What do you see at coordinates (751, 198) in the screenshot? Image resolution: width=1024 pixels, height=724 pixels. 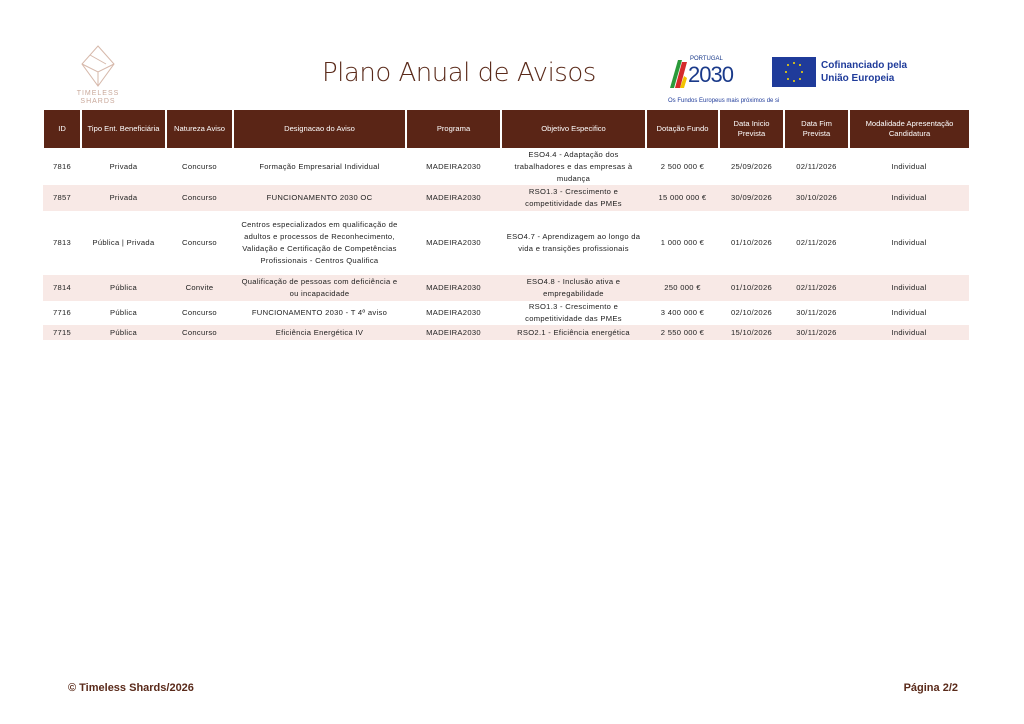 I see `table-cell: 30/09/2026` at bounding box center [751, 198].